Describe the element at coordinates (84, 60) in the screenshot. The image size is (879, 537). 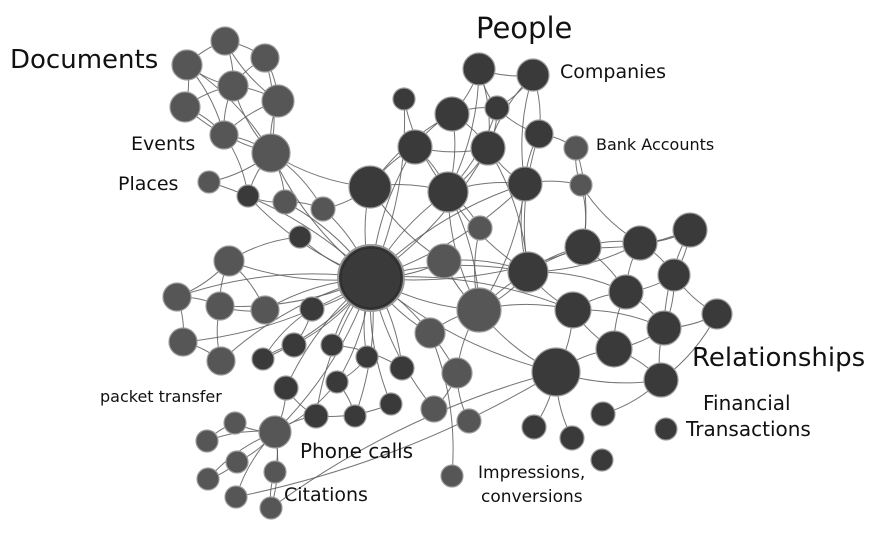
I see `label-documents: Documents` at that location.